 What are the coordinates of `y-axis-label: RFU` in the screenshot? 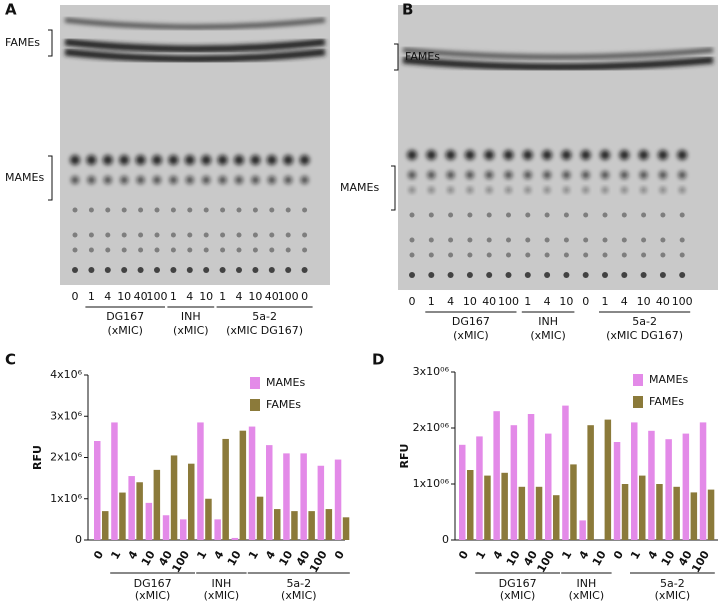 It's located at (404, 456).